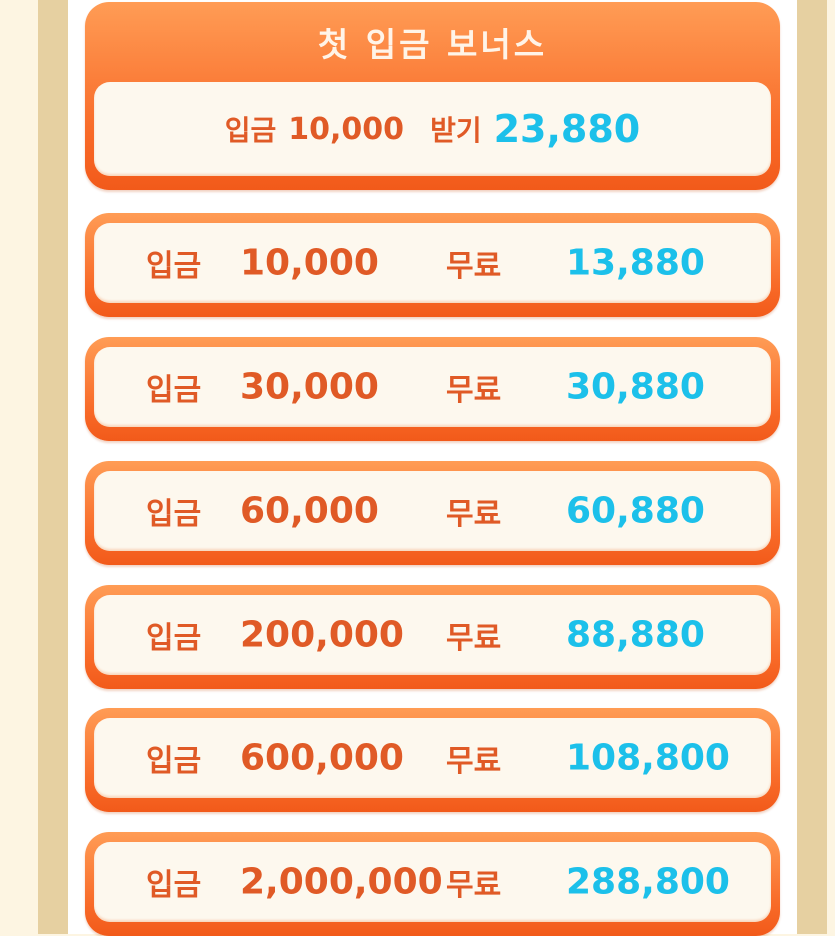 The width and height of the screenshot is (835, 936). I want to click on frame-right, so click(812, 467).